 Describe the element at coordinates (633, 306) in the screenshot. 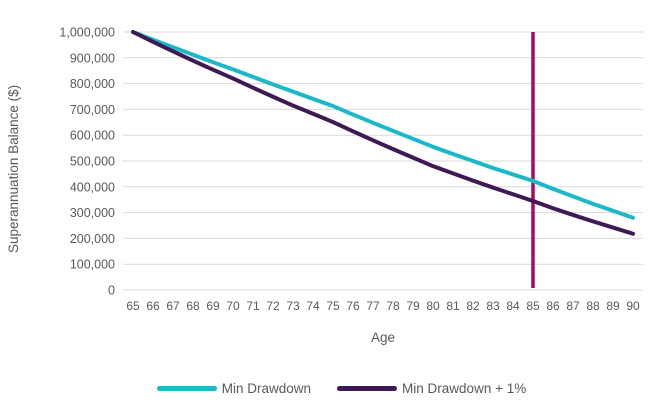

I see `x-tick-label: 90` at that location.